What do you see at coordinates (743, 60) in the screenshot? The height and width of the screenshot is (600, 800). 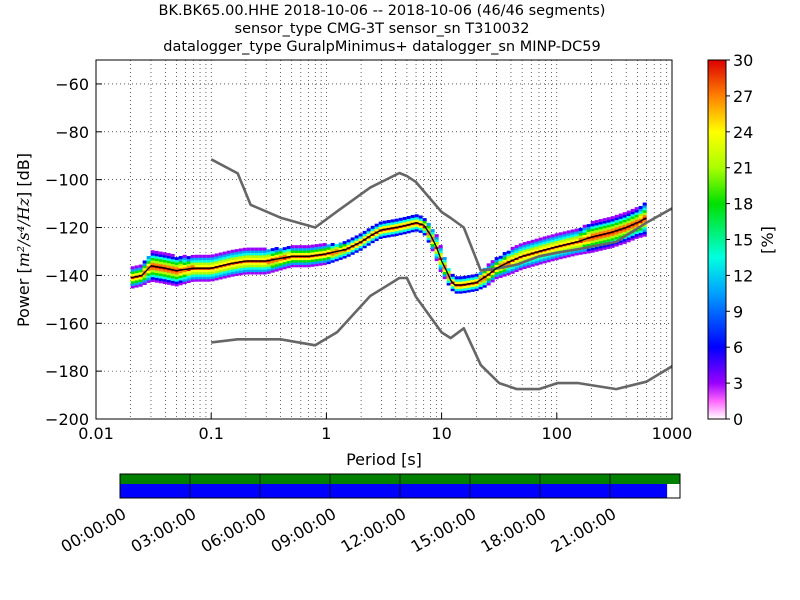 I see `colorbar-tick-label: 30` at bounding box center [743, 60].